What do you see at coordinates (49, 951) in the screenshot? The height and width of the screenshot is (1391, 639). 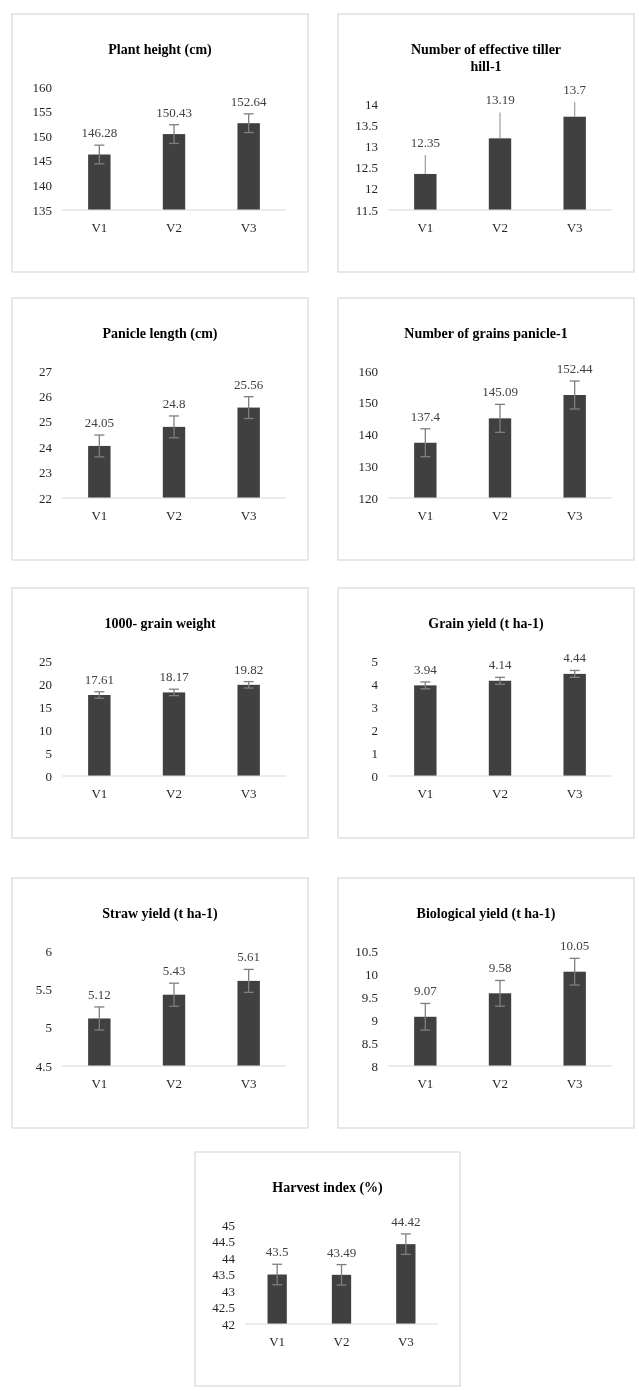 I see `y-tick-label: 6` at bounding box center [49, 951].